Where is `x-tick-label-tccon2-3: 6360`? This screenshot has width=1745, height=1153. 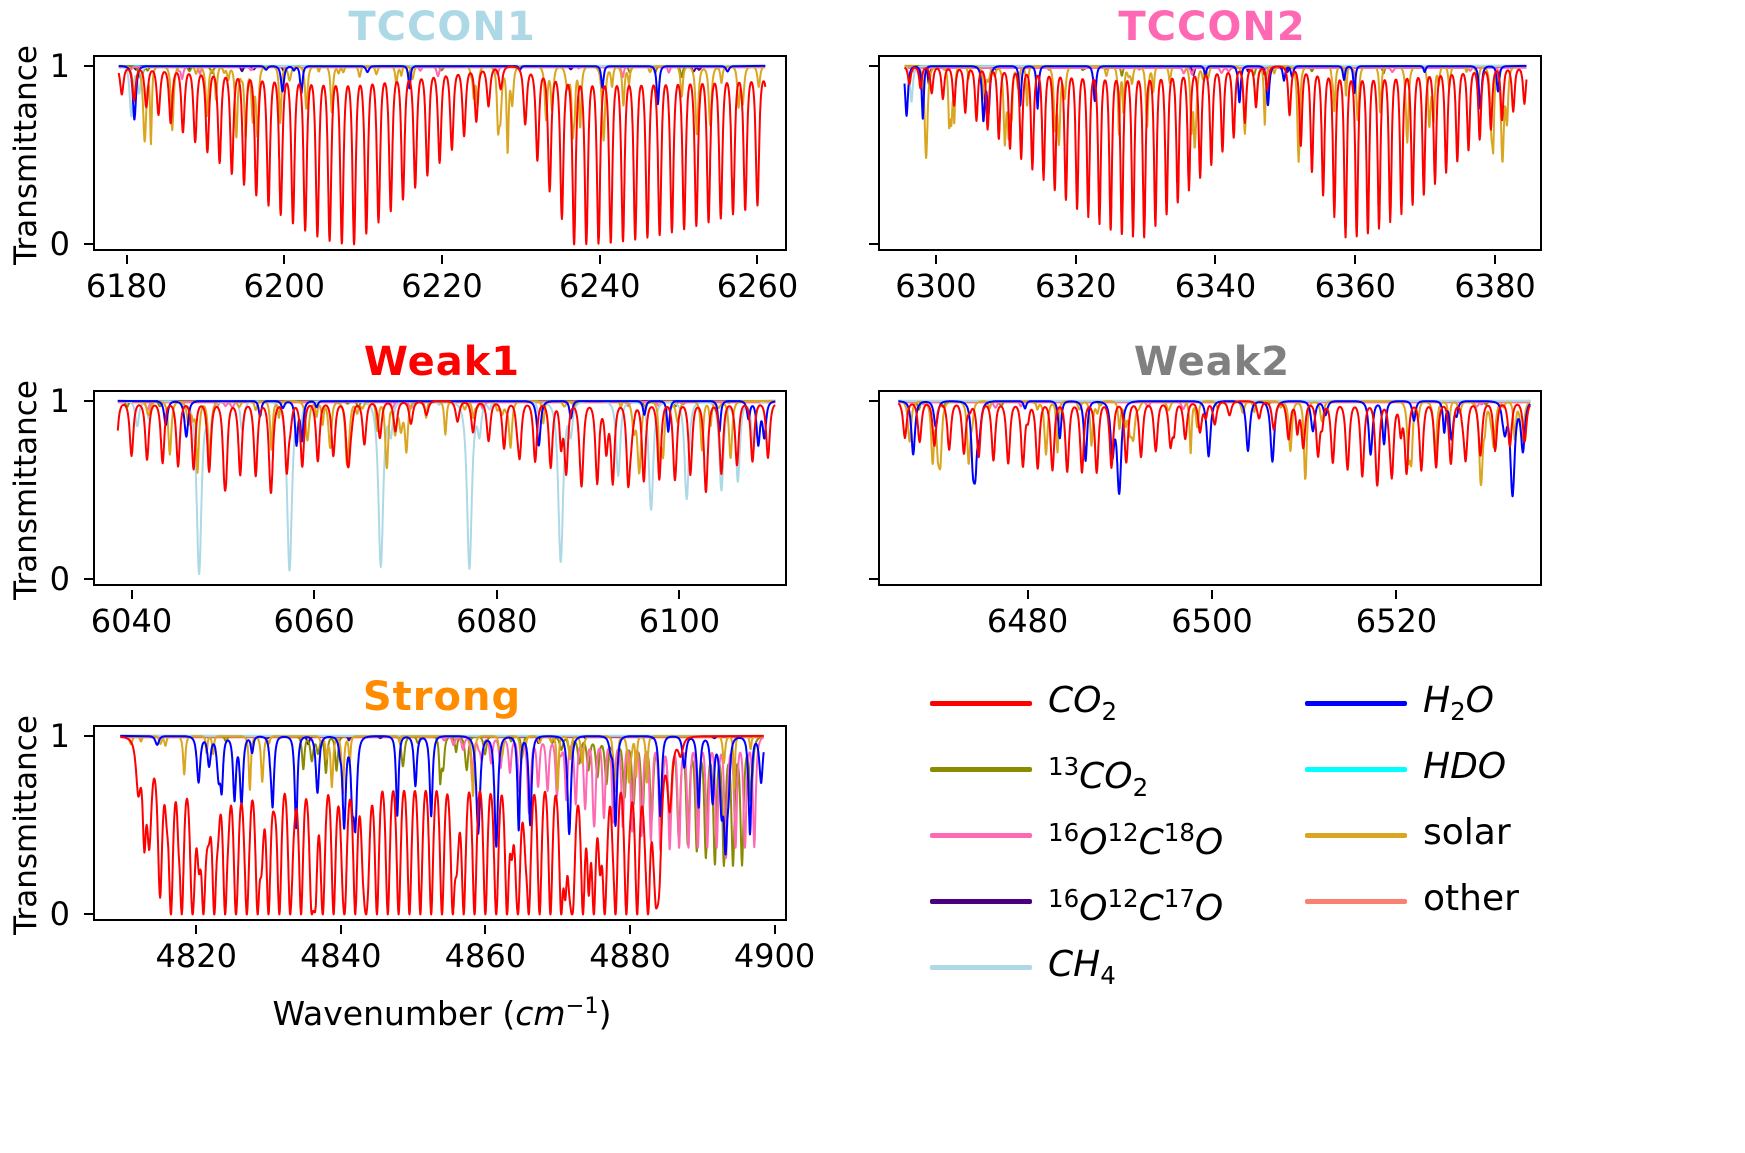 x-tick-label-tccon2-3: 6360 is located at coordinates (1355, 286).